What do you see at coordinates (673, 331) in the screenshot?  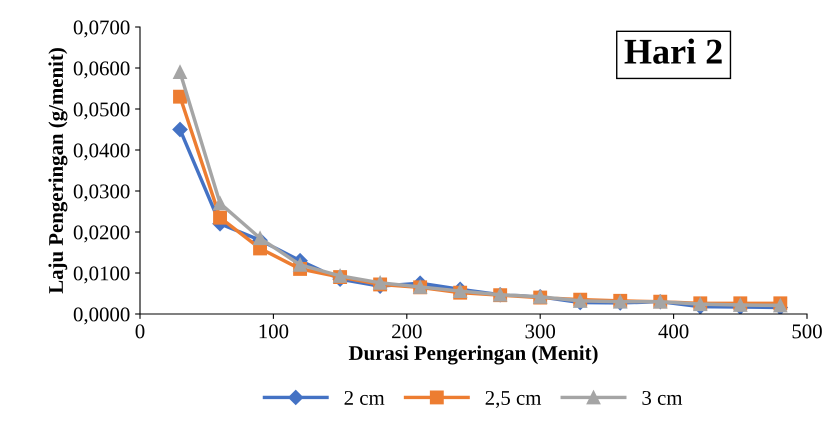 I see `x-tick-label: 400` at bounding box center [673, 331].